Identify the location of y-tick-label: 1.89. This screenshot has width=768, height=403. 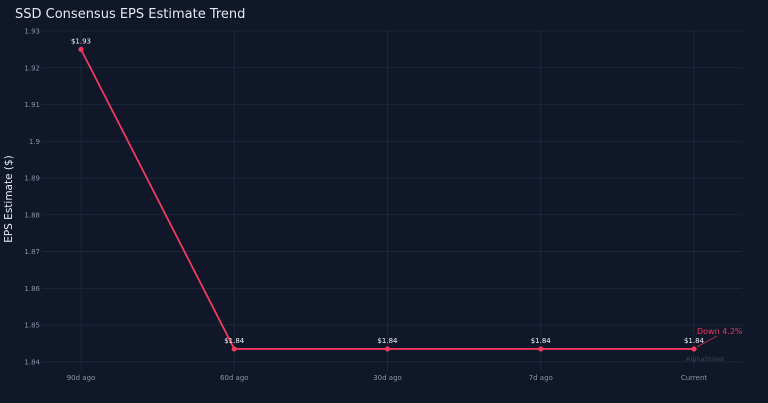
(32, 179).